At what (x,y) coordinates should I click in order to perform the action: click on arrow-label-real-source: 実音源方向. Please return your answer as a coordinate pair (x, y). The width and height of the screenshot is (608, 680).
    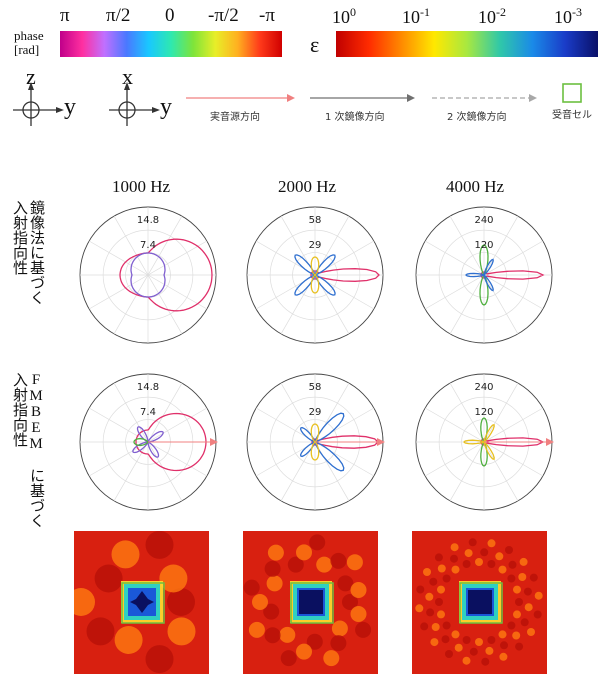
    Looking at the image, I should click on (235, 117).